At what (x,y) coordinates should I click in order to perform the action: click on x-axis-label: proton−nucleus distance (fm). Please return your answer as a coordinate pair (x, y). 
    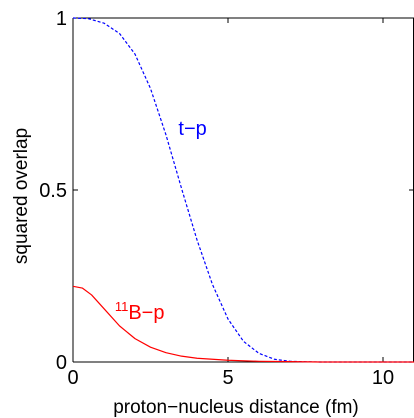
    Looking at the image, I should click on (236, 407).